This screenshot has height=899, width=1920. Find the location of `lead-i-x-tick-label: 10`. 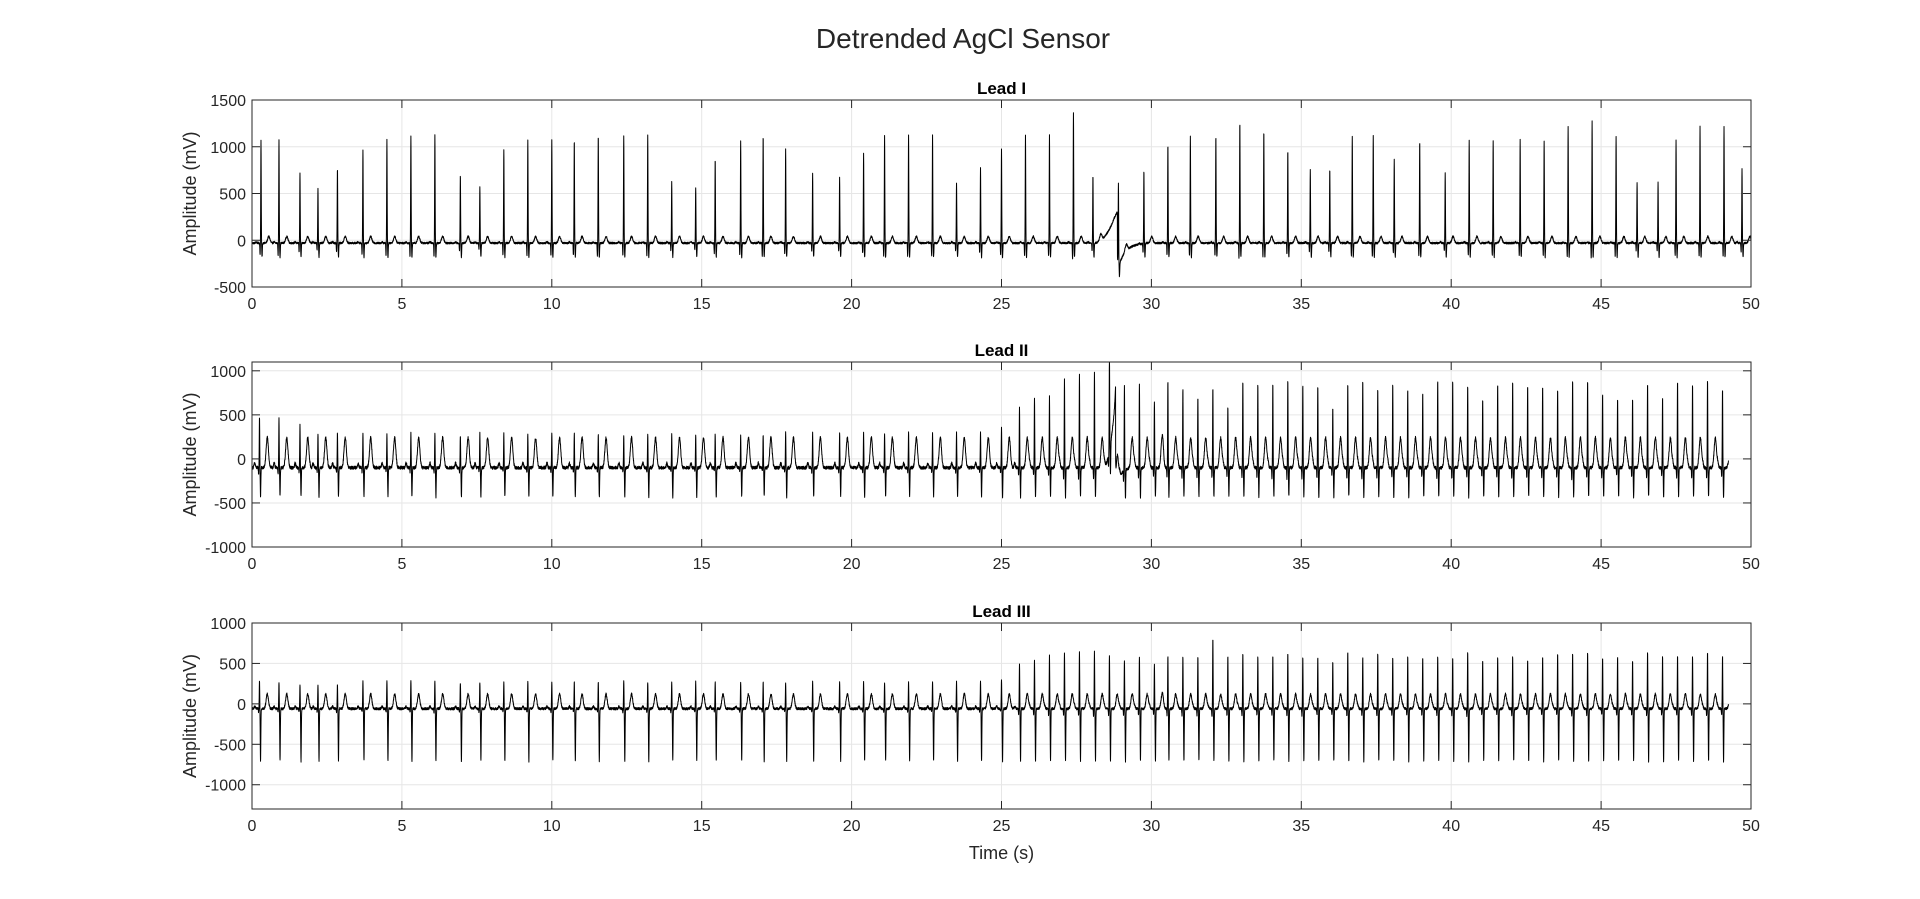

lead-i-x-tick-label: 10 is located at coordinates (552, 304).